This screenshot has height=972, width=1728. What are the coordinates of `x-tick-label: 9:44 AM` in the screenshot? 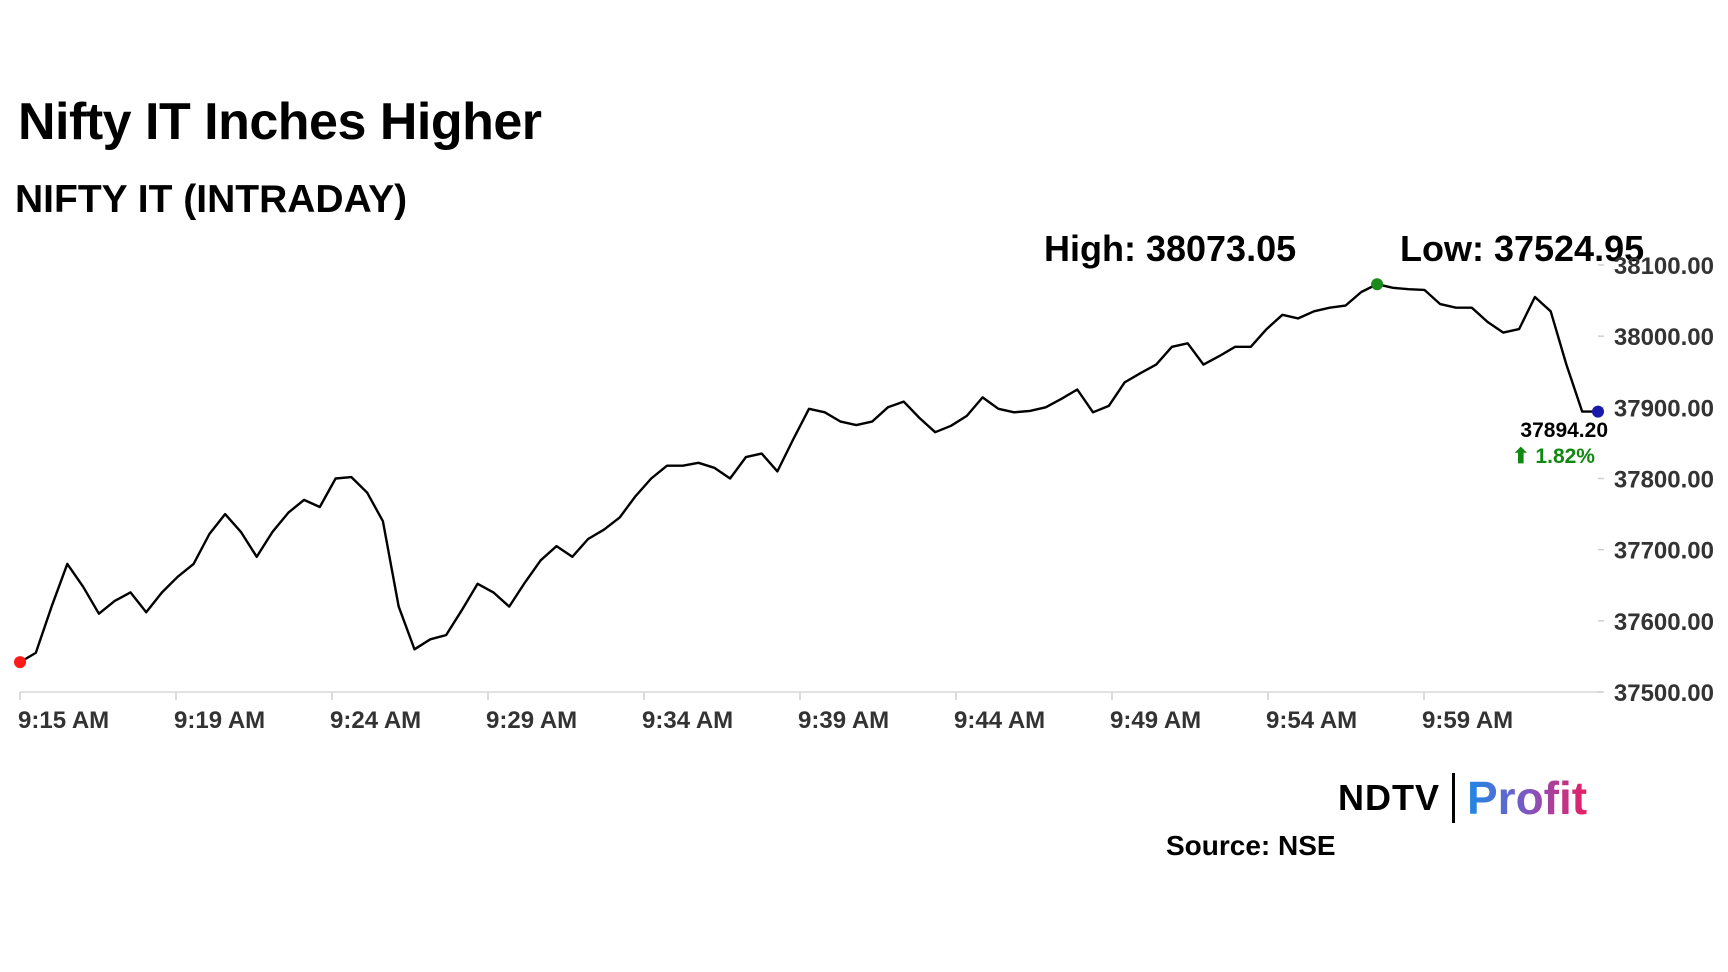 It's located at (999, 720).